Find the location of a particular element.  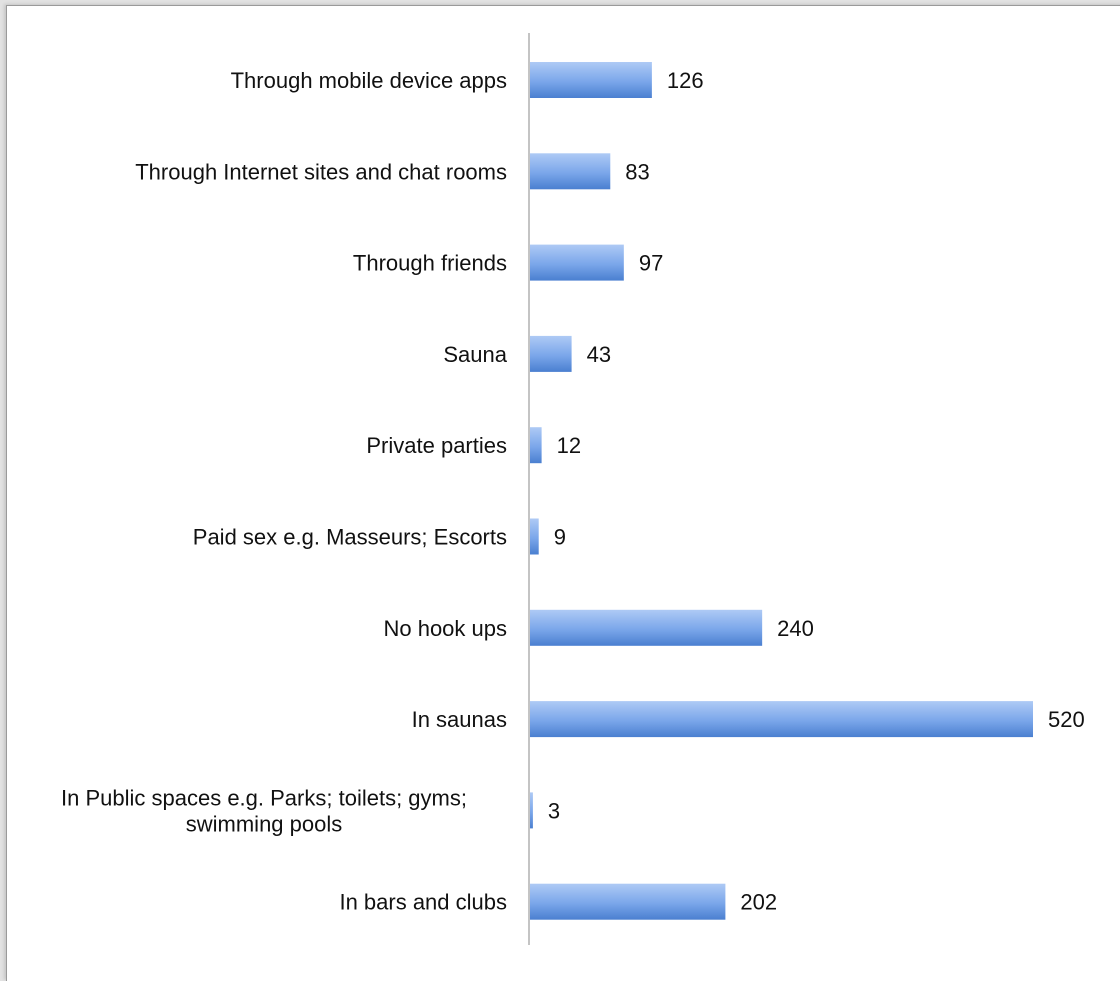

value-label: 83 is located at coordinates (637, 171).